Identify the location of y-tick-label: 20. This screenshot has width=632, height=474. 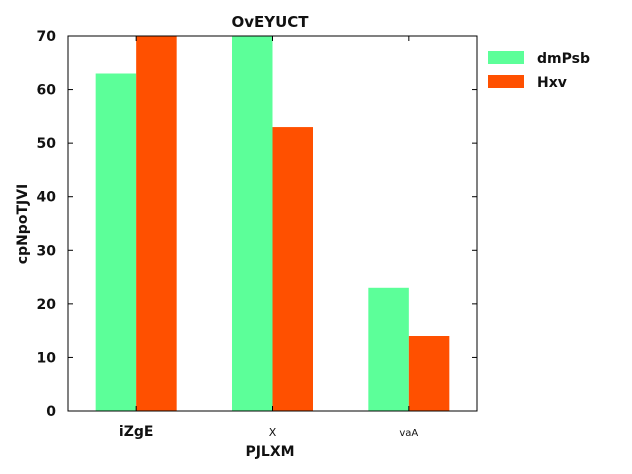
(47, 305).